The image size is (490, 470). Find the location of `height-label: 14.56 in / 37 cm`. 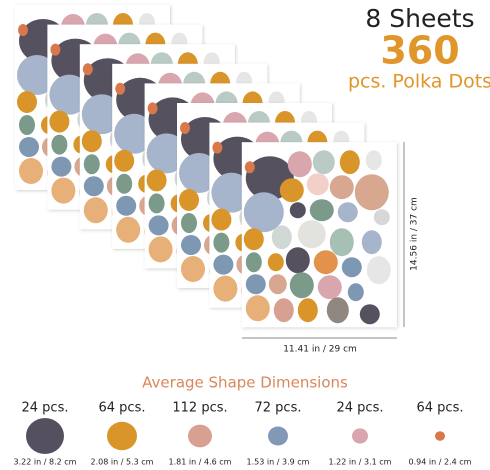

height-label: 14.56 in / 37 cm is located at coordinates (415, 234).